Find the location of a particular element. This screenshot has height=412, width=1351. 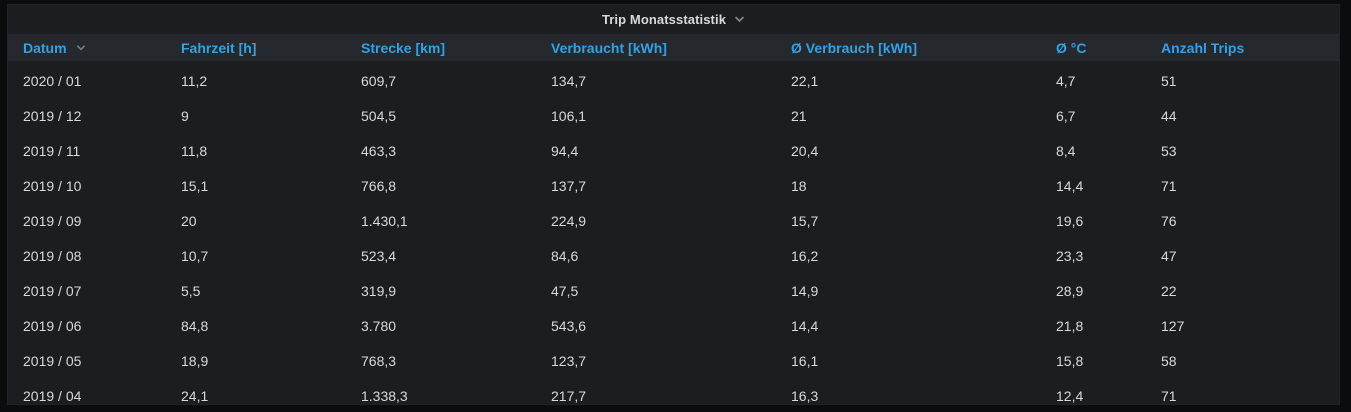

cell-verbrauch-kwh: 16,1 is located at coordinates (805, 360).